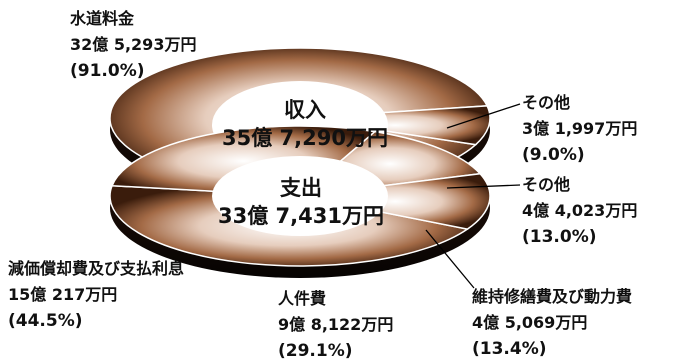 The height and width of the screenshot is (364, 692). I want to click on label-expense-other: その他 4億 4,023万円 (13.0%), so click(579, 211).